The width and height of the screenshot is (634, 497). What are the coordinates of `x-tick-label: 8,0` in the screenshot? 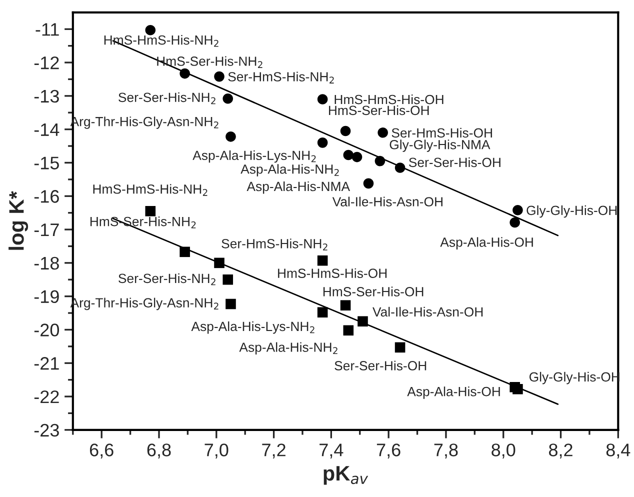 It's located at (504, 451).